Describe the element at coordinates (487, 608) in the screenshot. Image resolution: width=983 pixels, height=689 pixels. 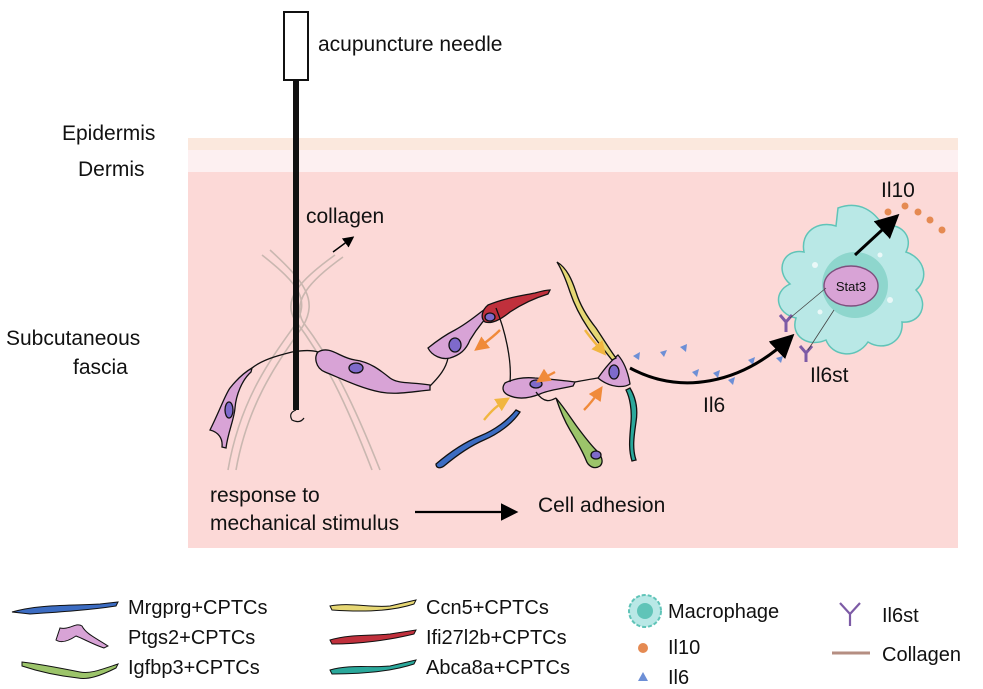
I see `legend-ccn5-label: Ccn5+CPTCs` at that location.